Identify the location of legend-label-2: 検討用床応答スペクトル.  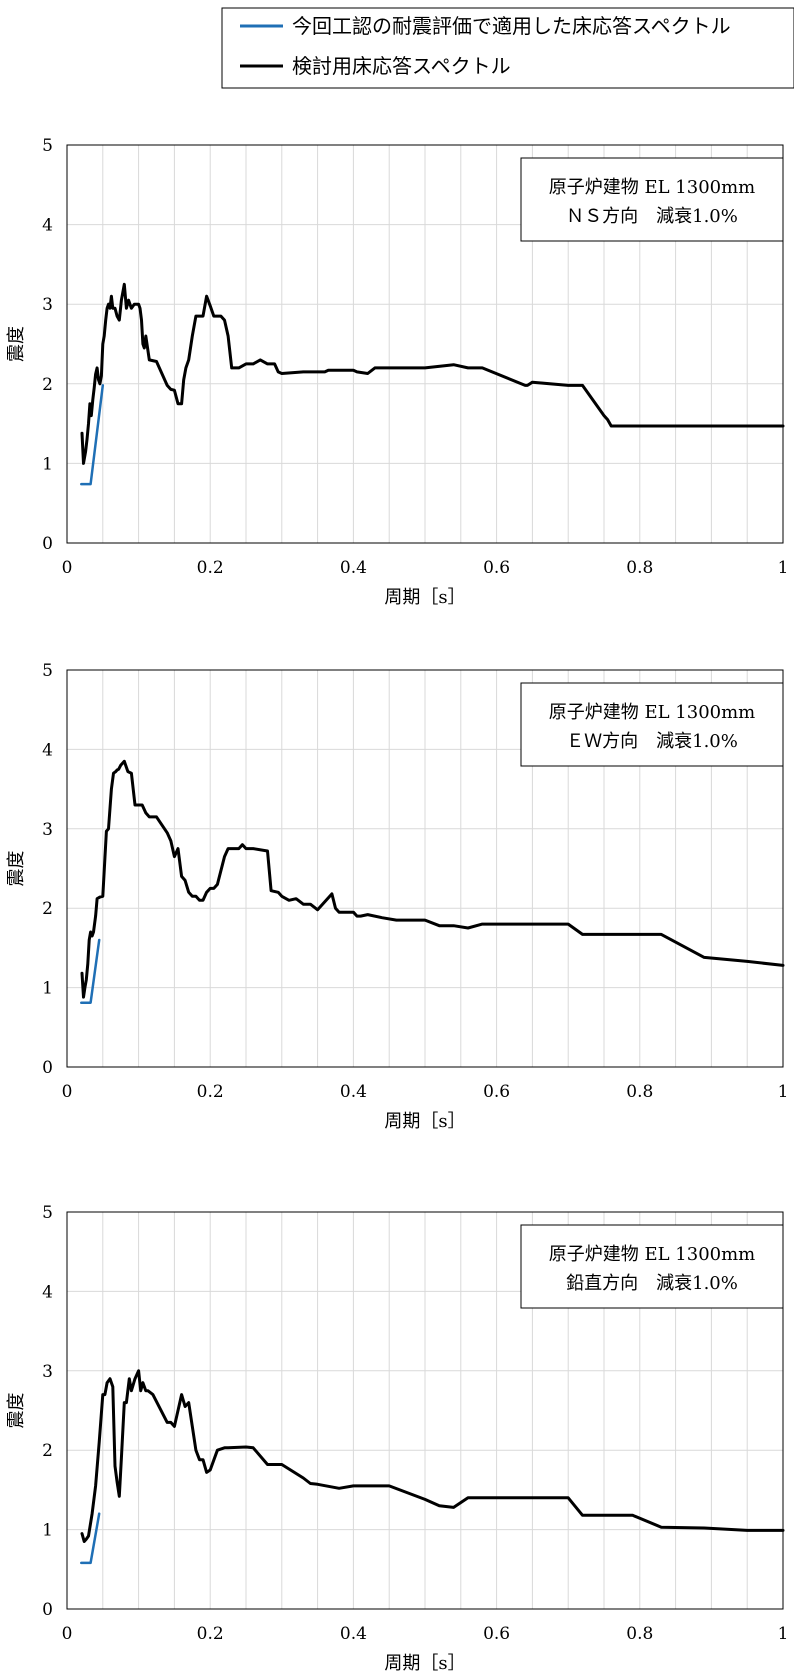
(401, 66).